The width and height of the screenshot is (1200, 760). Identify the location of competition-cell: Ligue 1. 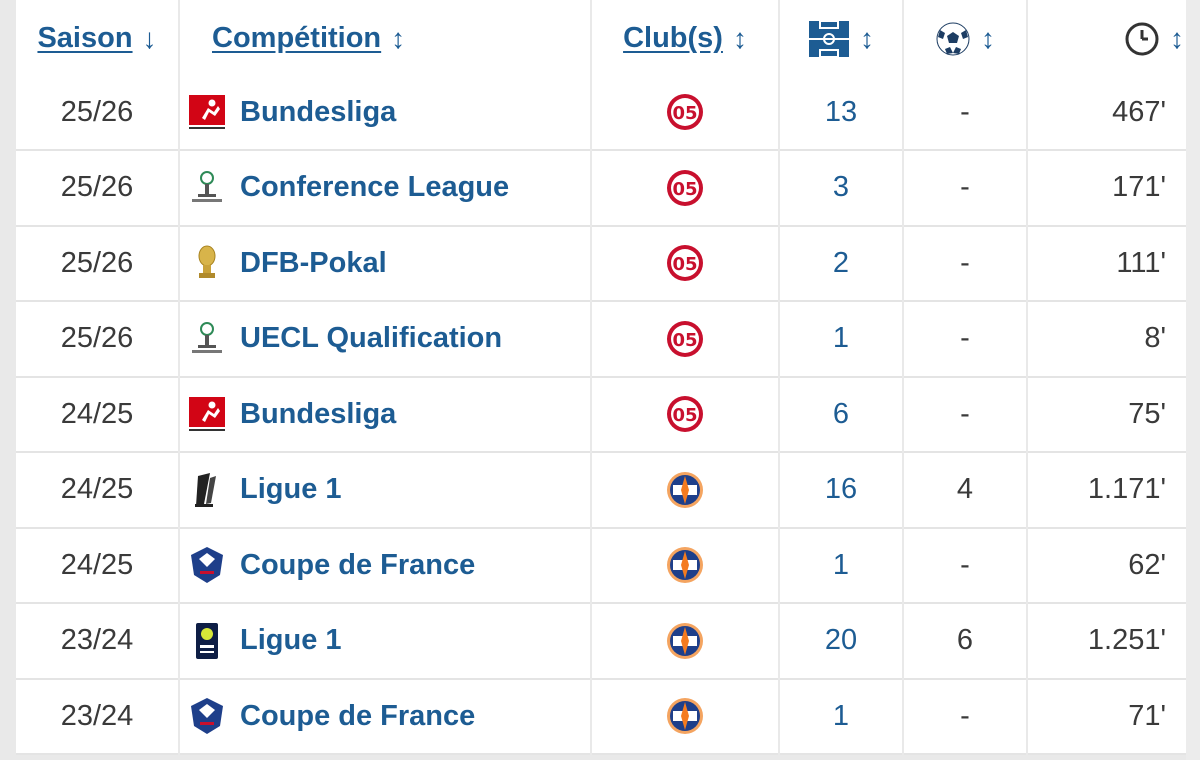
(385, 491).